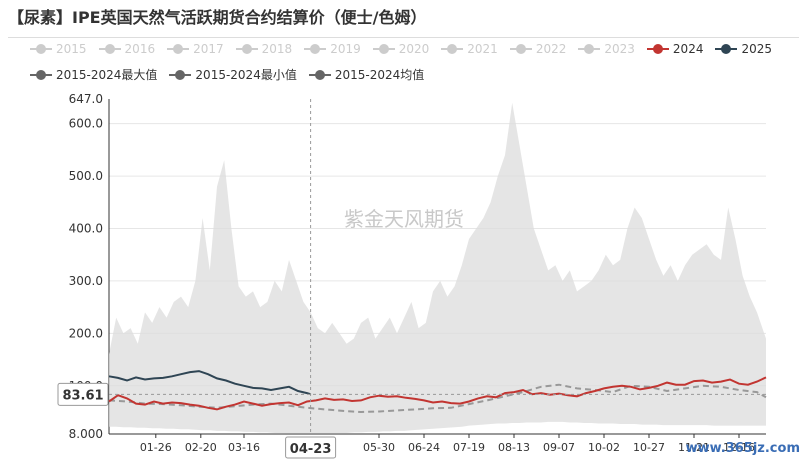 This screenshot has width=807, height=460. I want to click on crosshair-x-label: 04-23, so click(311, 449).